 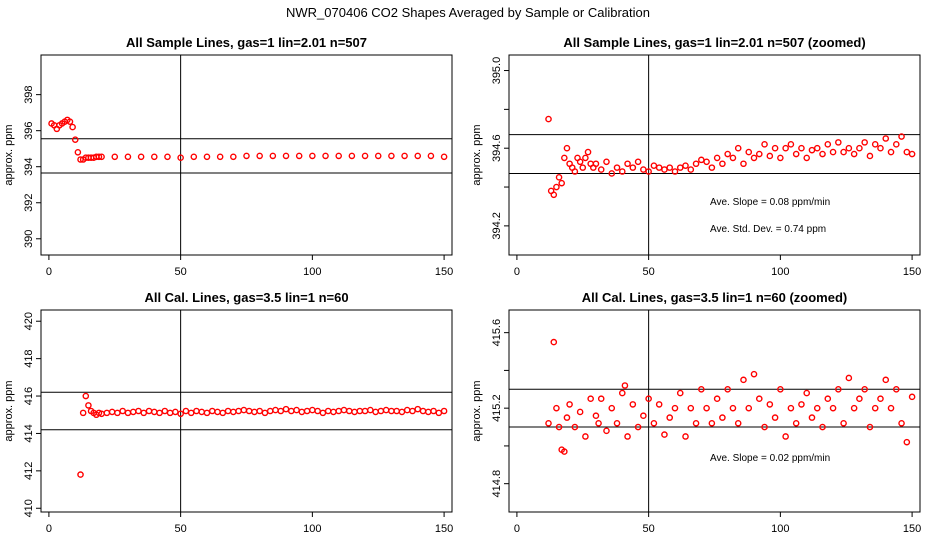 What do you see at coordinates (29, 508) in the screenshot?
I see `y-tick-label: 410` at bounding box center [29, 508].